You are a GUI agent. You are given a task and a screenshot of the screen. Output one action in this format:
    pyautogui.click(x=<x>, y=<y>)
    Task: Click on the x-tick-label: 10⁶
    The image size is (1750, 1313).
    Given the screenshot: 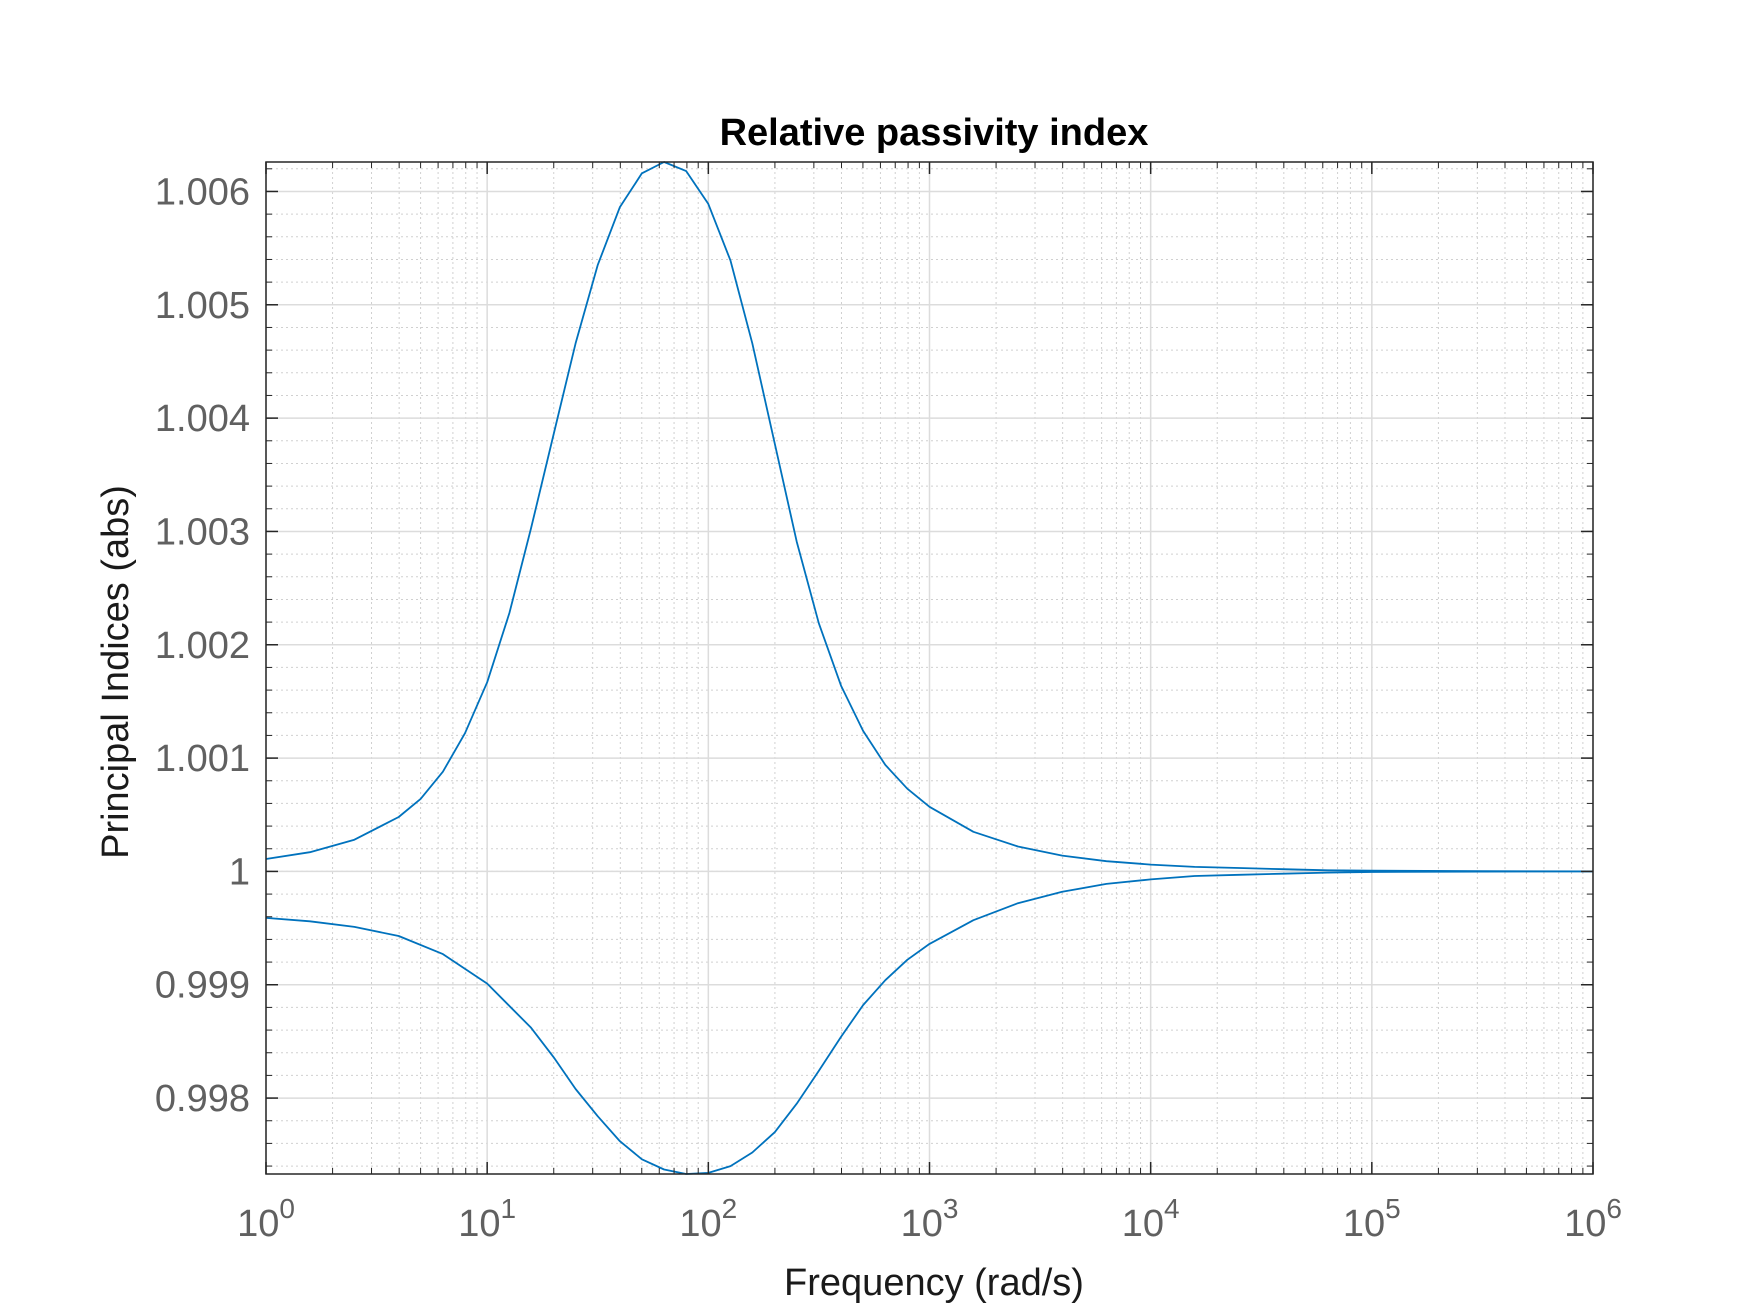 What is the action you would take?
    pyautogui.click(x=1593, y=1219)
    